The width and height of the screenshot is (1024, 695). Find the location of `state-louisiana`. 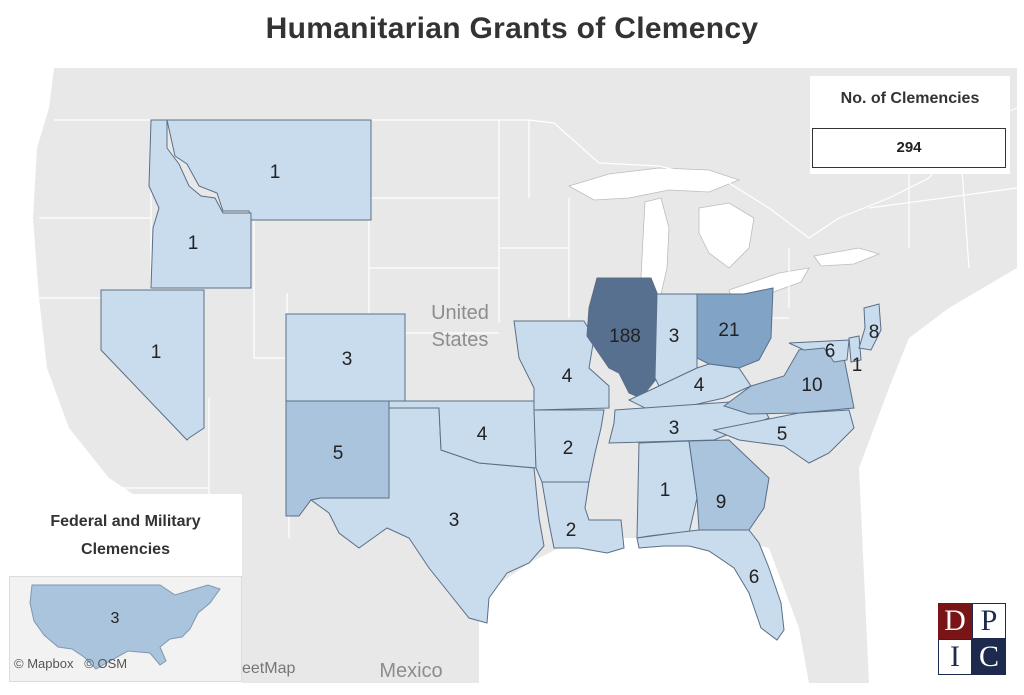

state-louisiana is located at coordinates (583, 517).